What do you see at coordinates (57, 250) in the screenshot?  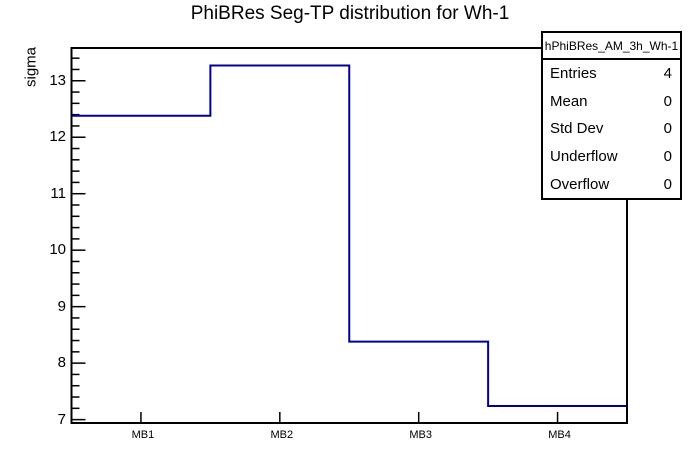 I see `y-tick-label: 10` at bounding box center [57, 250].